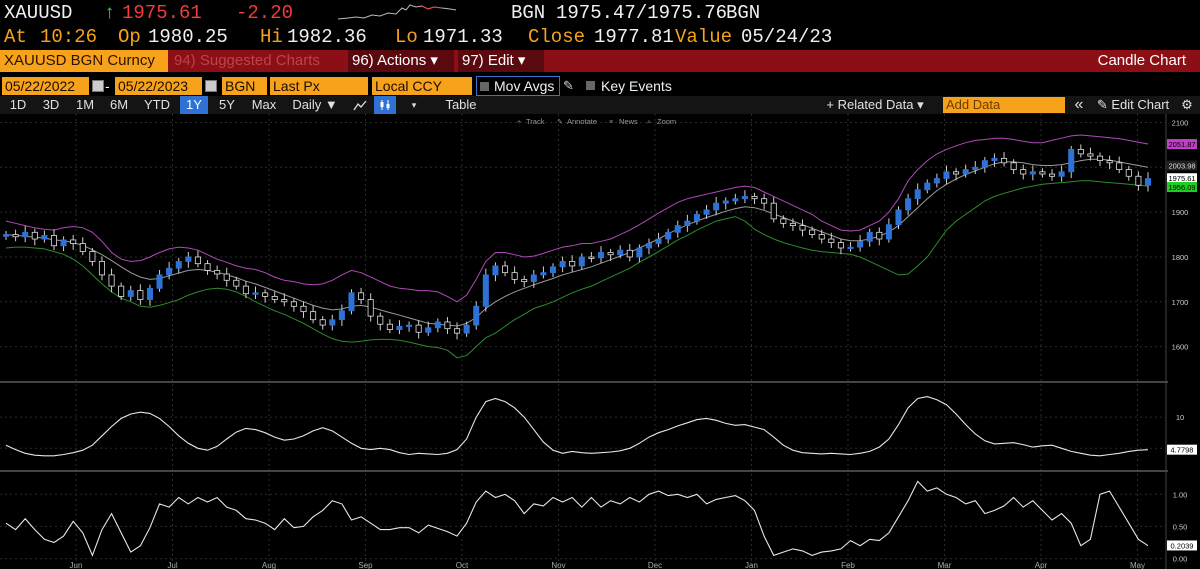  I want to click on price-tick-label: 1600, so click(1180, 347).